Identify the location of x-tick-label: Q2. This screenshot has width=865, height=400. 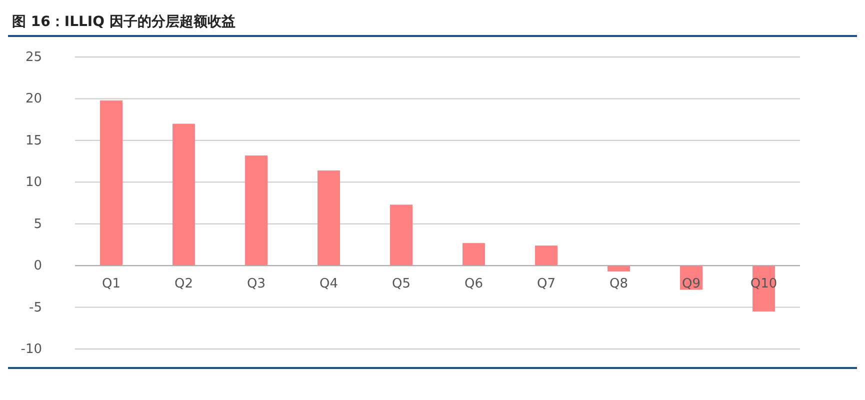
(184, 284).